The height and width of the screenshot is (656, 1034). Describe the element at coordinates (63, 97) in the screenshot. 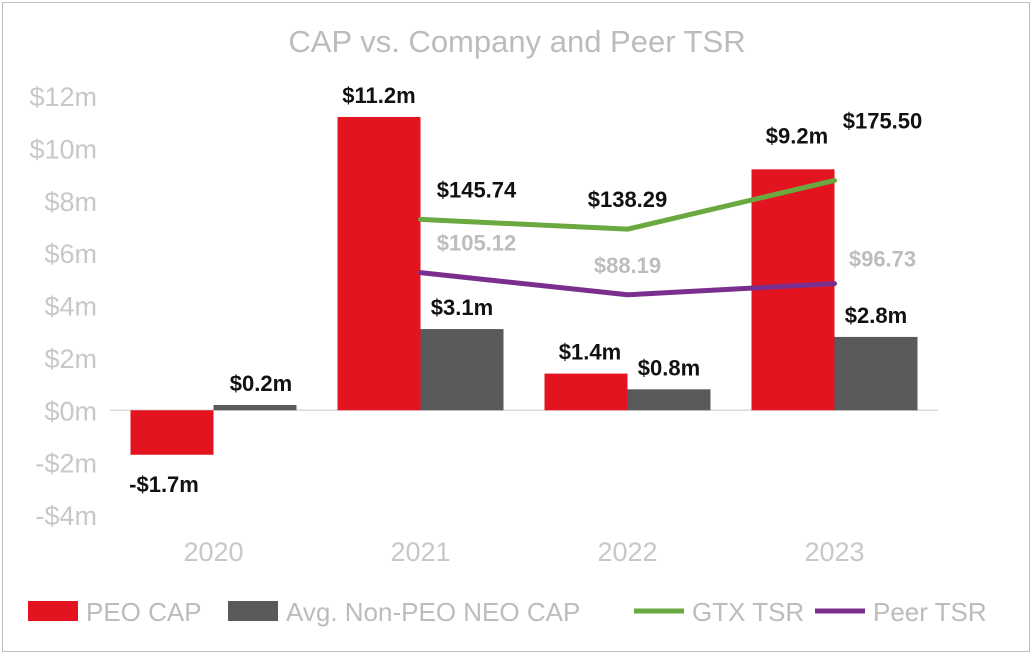

I see `y-tick-label: $12m` at that location.